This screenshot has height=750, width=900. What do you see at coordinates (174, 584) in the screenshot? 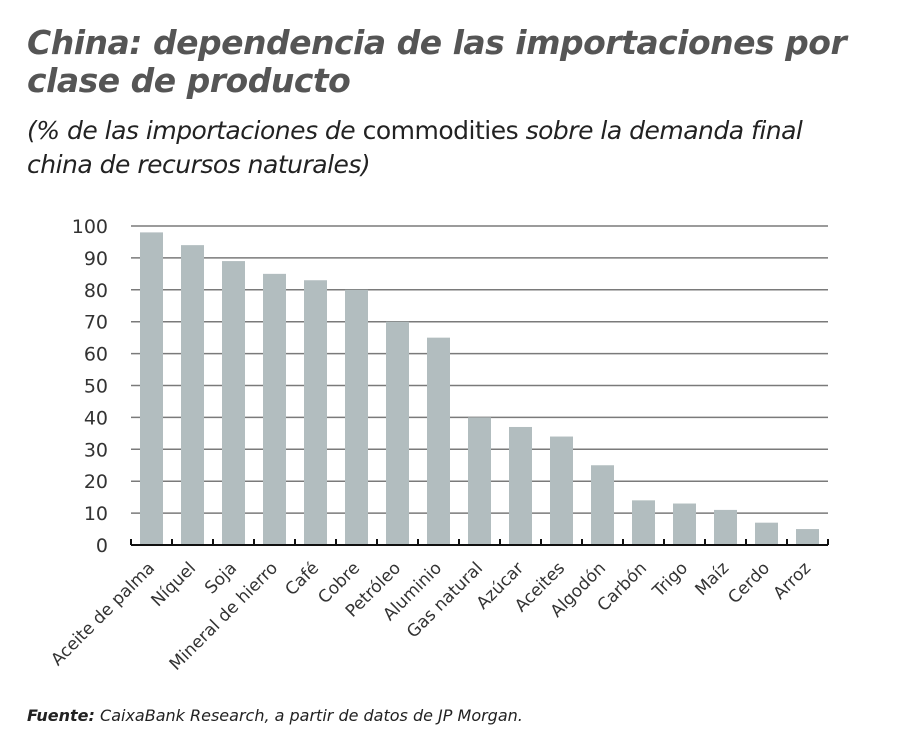
I see `x-tick-label: Níquel` at bounding box center [174, 584].